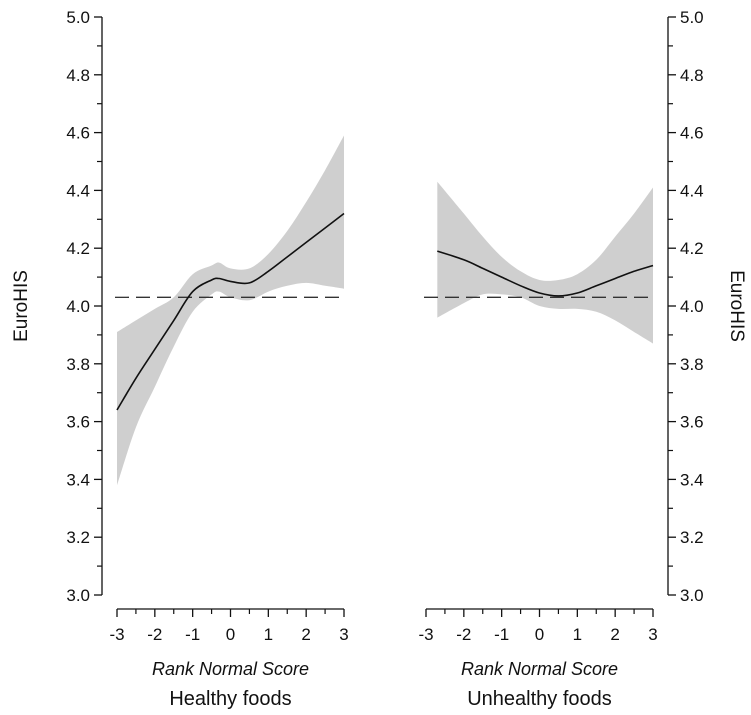 The image size is (751, 715). Describe the element at coordinates (230, 699) in the screenshot. I see `panel-subtitle-healthy: Healthy foods` at that location.